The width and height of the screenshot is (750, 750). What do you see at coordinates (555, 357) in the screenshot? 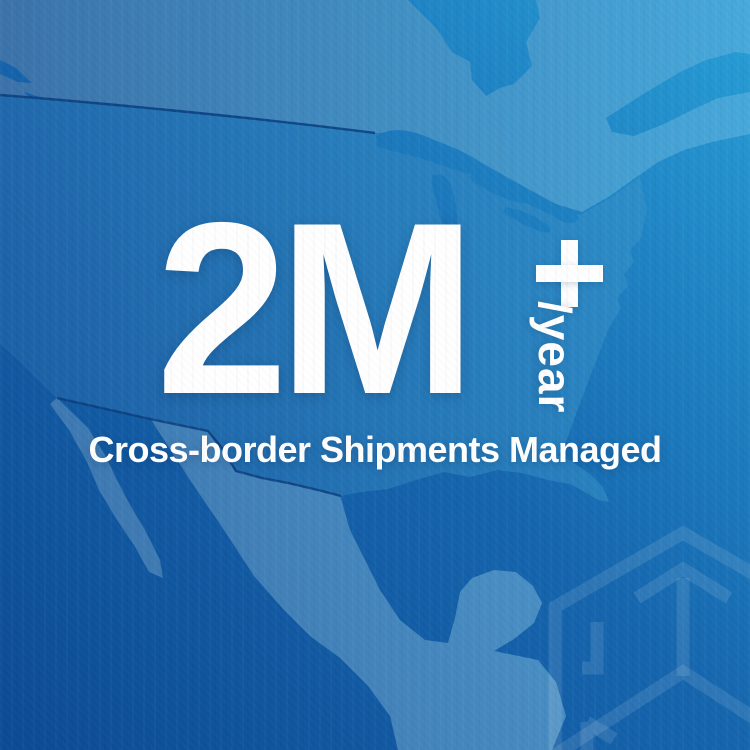
I see `stat-unit: /year` at bounding box center [555, 357].